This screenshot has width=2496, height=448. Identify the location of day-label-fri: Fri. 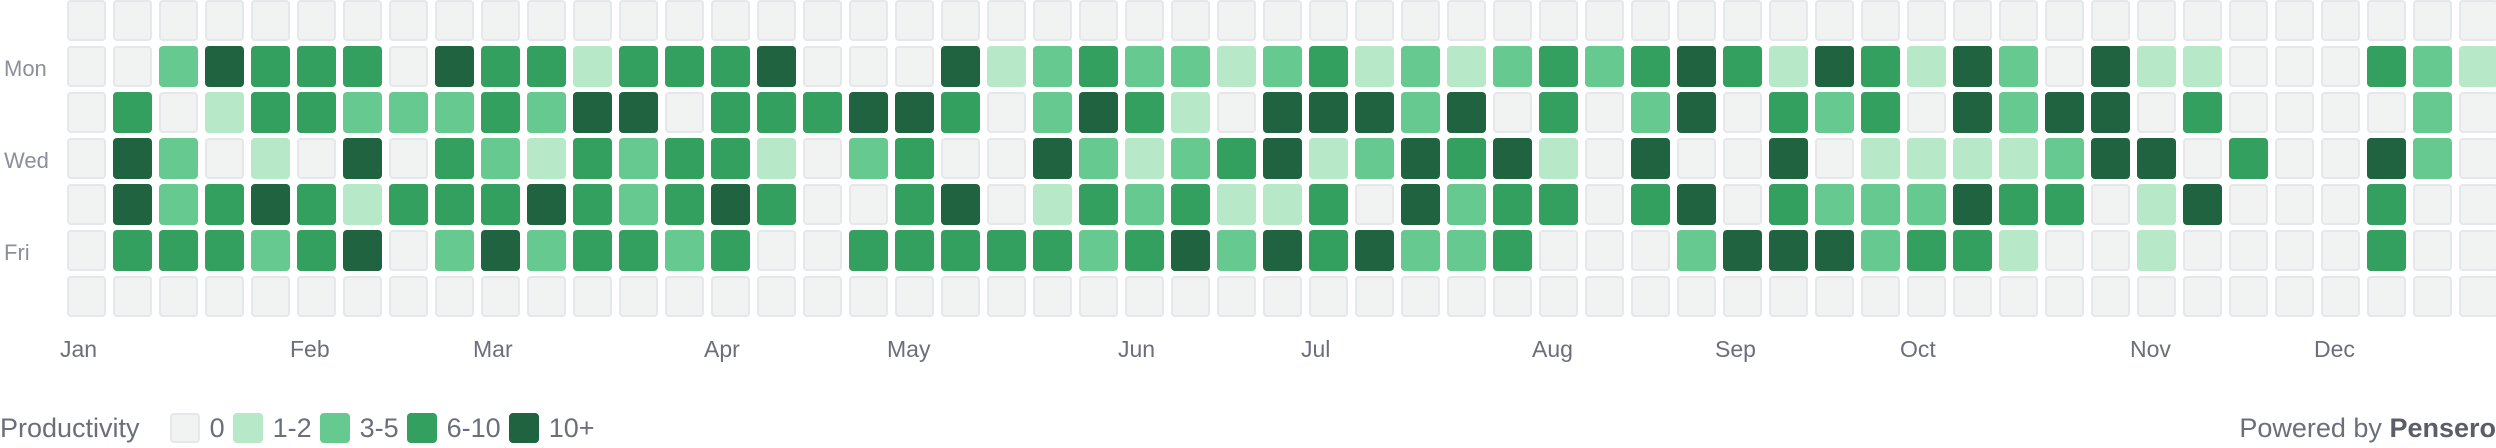
(17, 252).